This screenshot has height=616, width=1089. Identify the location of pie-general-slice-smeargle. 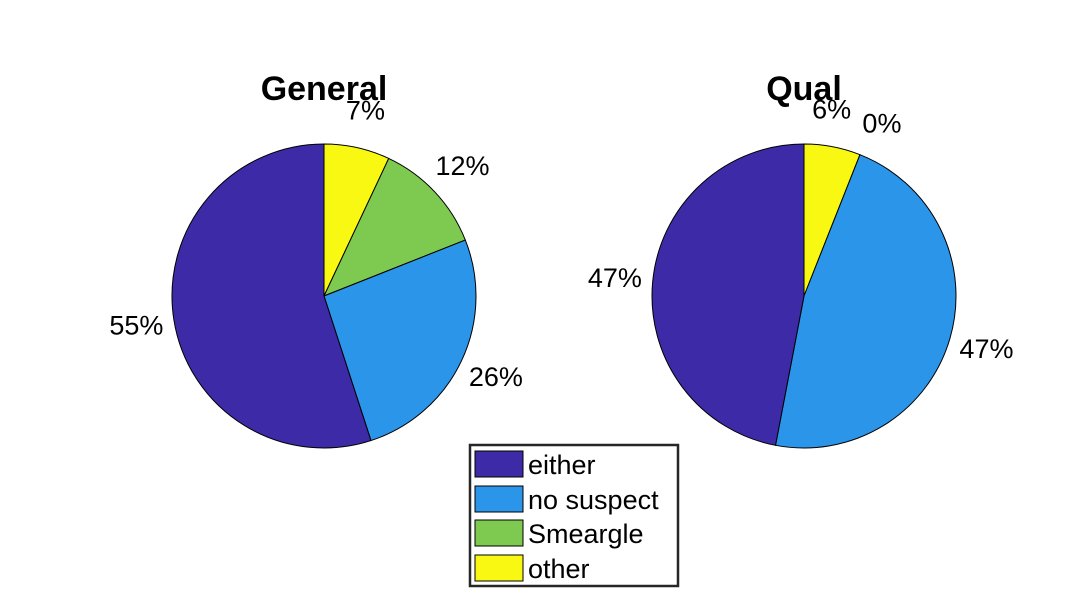
(394, 227).